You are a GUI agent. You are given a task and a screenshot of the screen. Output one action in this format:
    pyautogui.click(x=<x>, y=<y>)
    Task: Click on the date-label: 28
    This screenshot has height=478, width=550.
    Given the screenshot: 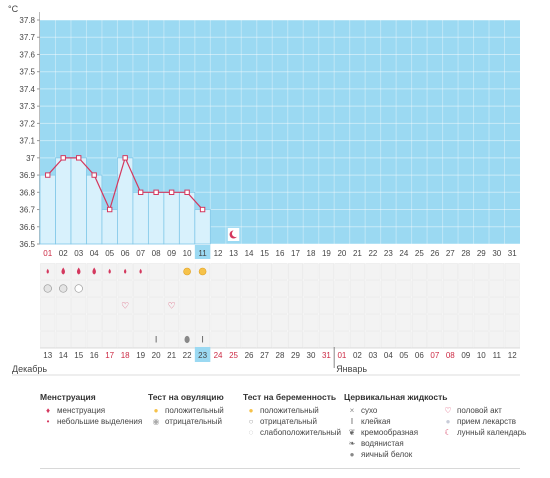 What is the action you would take?
    pyautogui.click(x=280, y=355)
    